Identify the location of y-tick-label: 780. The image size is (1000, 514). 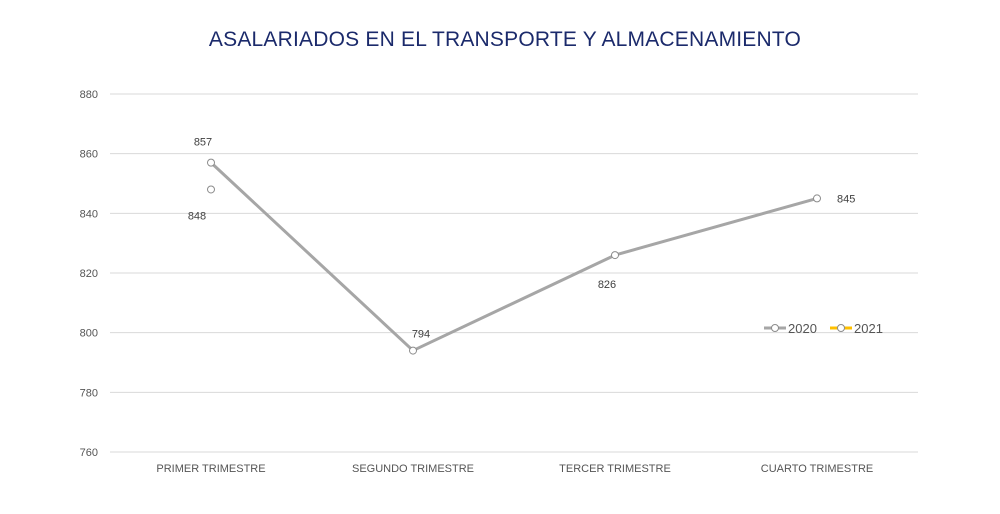
(89, 393).